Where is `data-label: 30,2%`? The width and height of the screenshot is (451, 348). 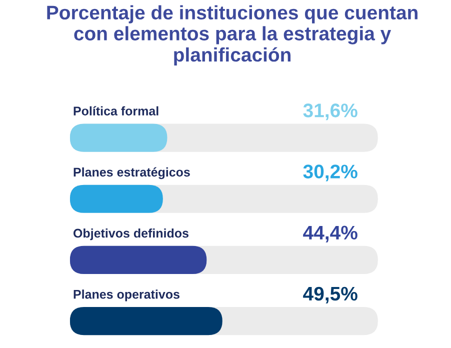 data-label: 30,2% is located at coordinates (330, 173).